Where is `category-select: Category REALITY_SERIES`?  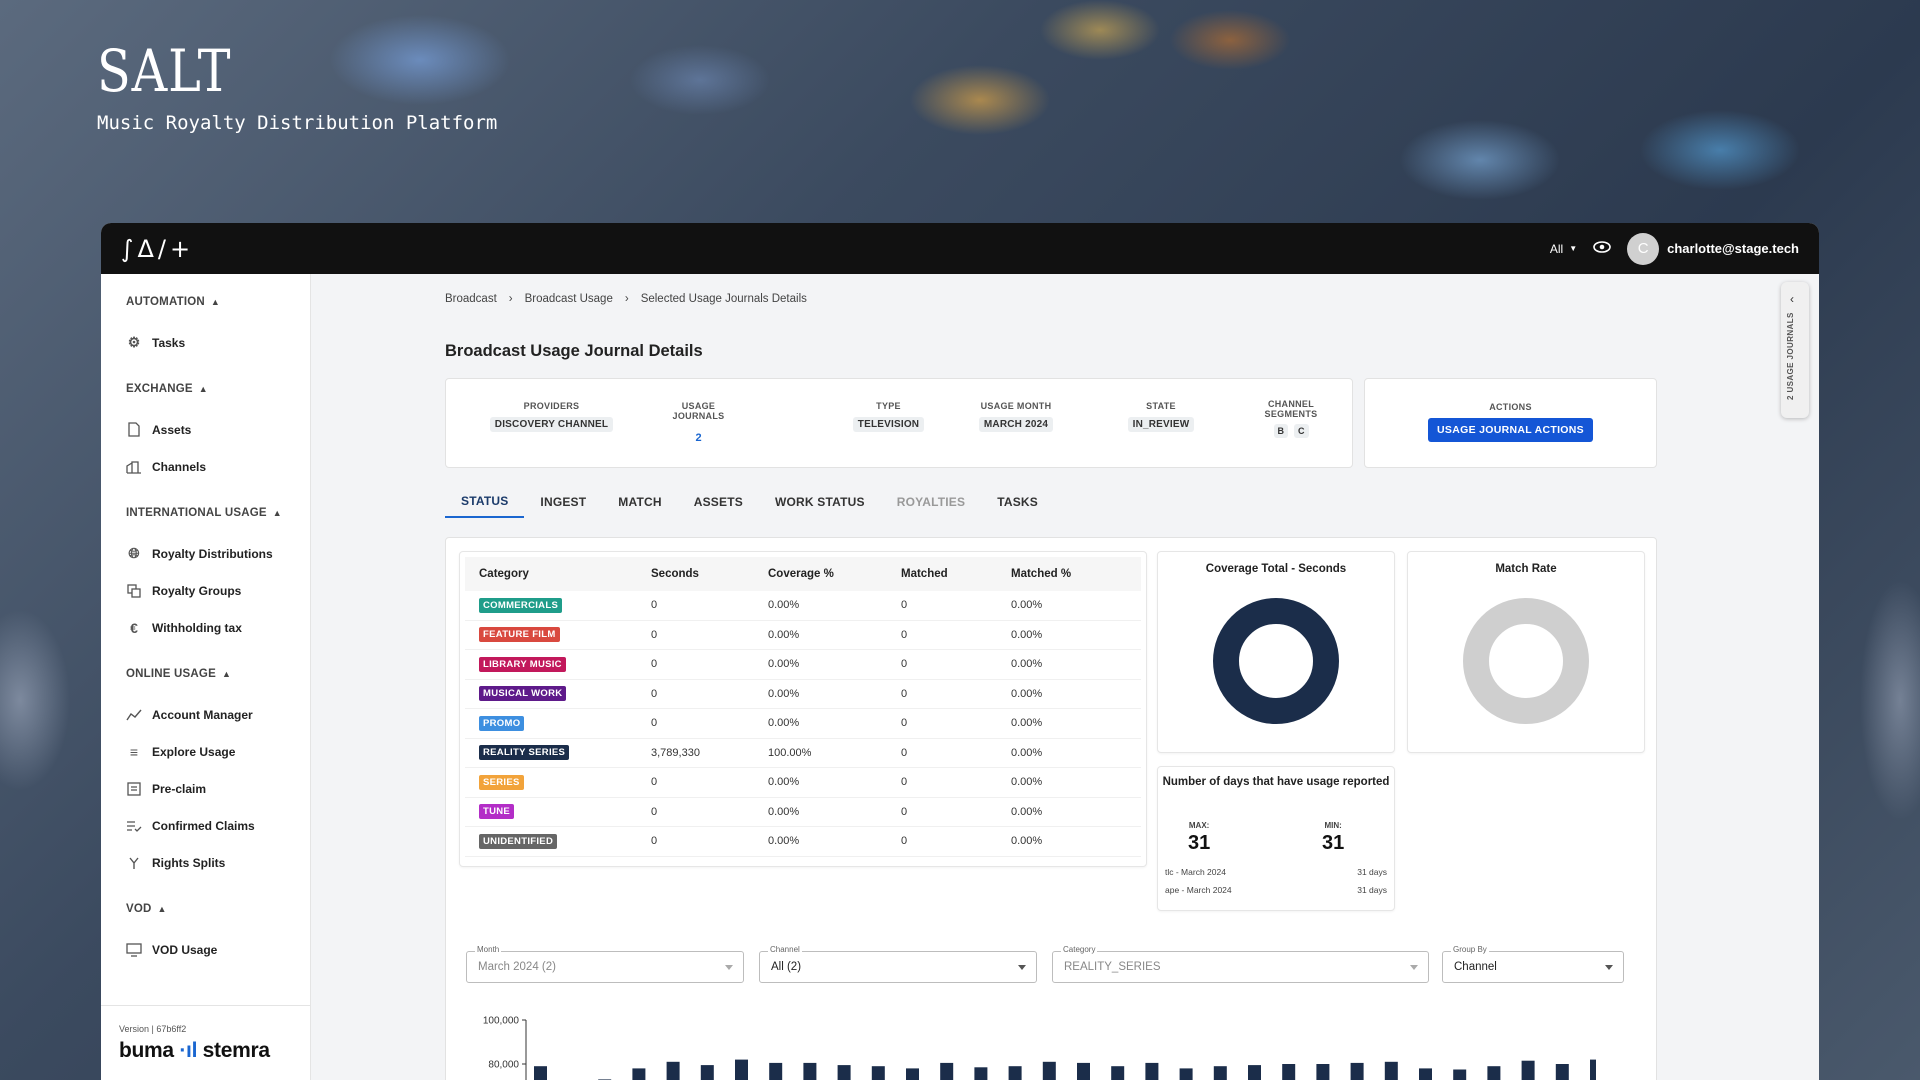 category-select: Category REALITY_SERIES is located at coordinates (1240, 964).